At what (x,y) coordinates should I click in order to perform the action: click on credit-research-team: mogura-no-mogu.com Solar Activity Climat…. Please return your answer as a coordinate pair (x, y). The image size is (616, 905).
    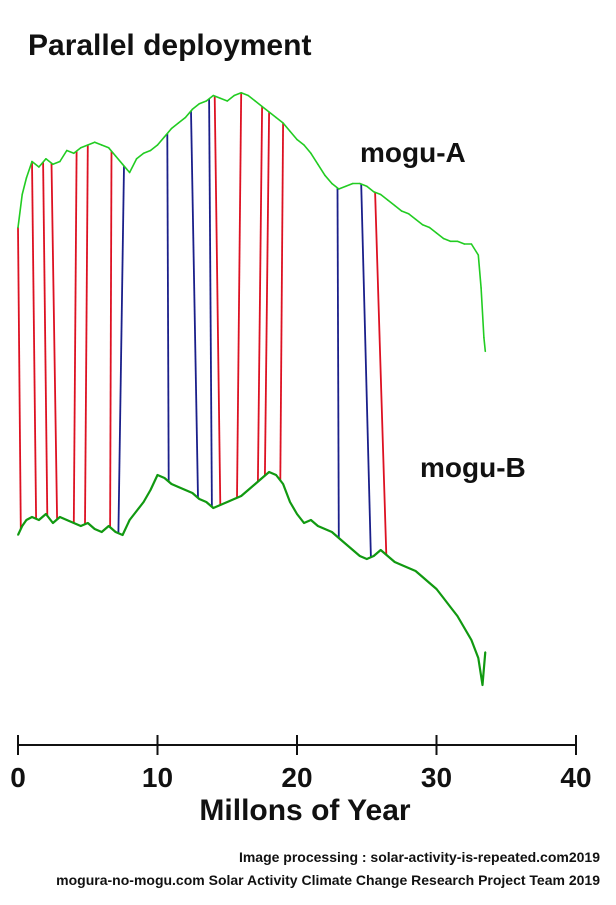
    Looking at the image, I should click on (328, 880).